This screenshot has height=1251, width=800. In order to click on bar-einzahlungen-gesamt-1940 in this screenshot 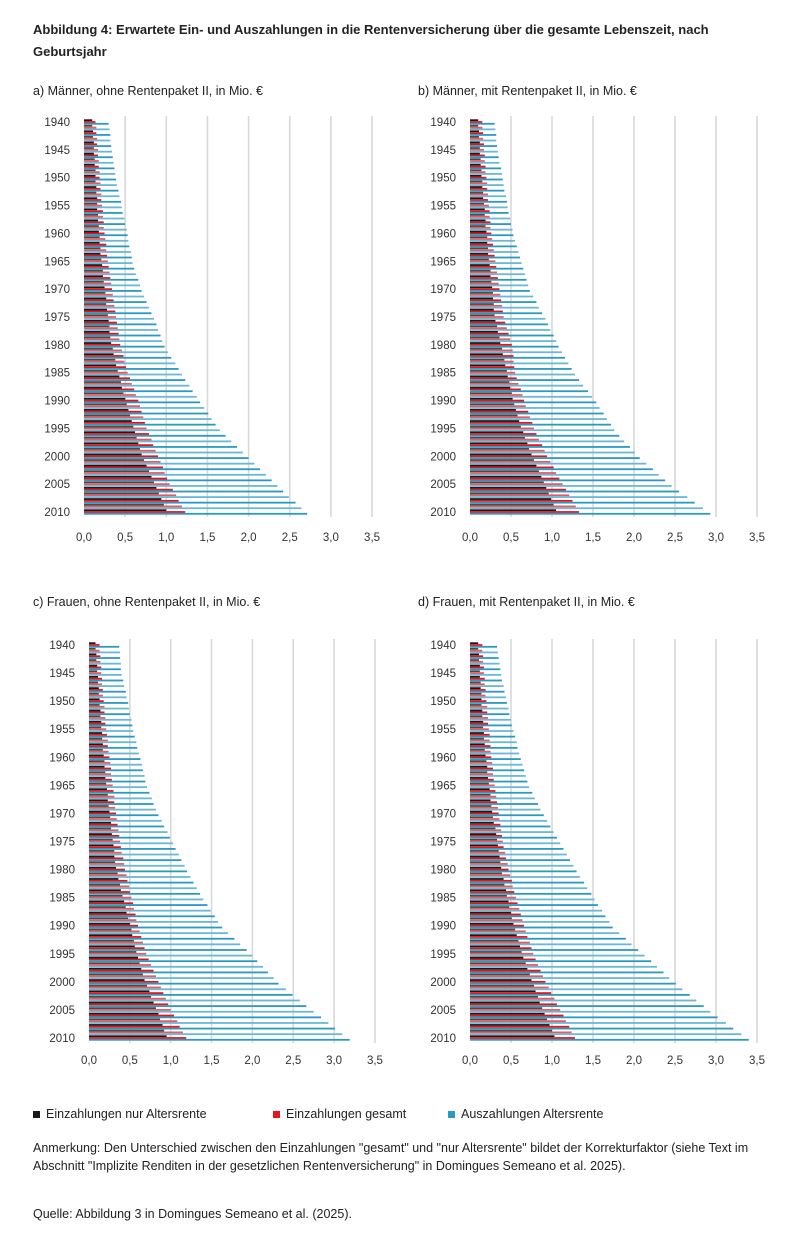, I will do `click(94, 645)`.